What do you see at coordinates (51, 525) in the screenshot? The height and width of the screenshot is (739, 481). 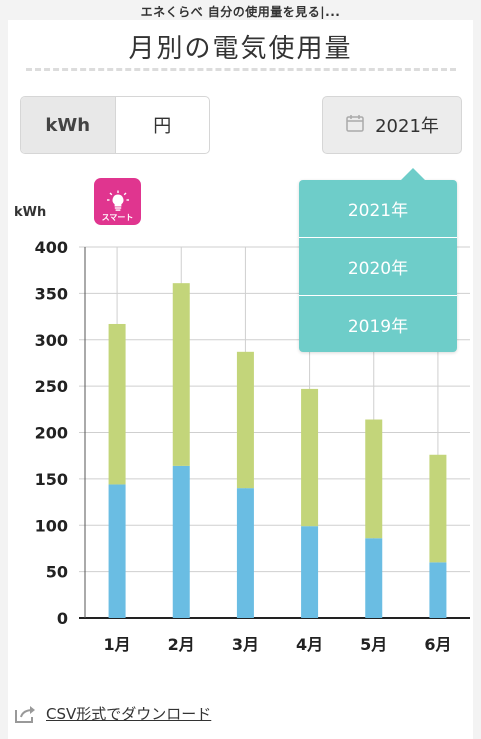 I see `y-tick-label: 100` at bounding box center [51, 525].